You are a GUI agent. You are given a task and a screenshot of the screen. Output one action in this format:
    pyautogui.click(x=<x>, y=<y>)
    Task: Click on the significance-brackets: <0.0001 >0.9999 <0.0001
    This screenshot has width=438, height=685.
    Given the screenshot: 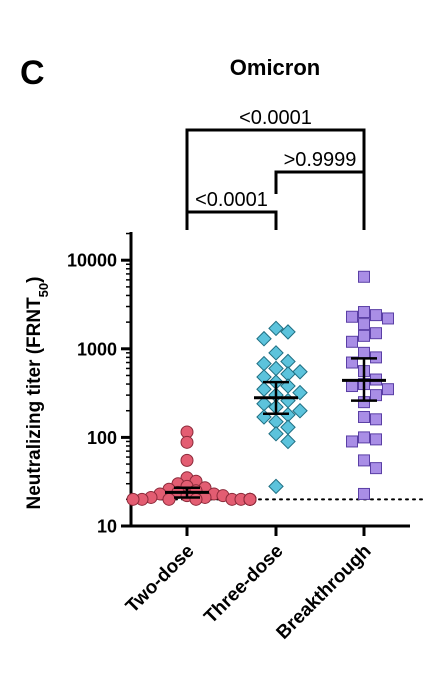 What is the action you would take?
    pyautogui.click(x=275, y=168)
    